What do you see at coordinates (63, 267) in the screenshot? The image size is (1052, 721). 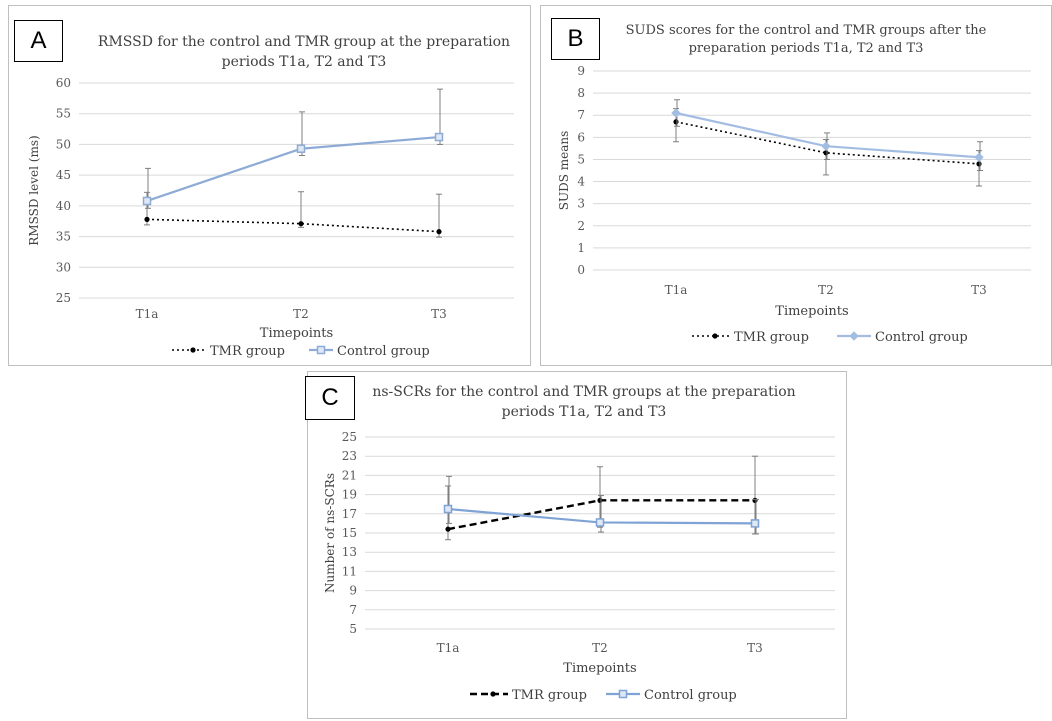 I see `y-tick-label: 30` at bounding box center [63, 267].